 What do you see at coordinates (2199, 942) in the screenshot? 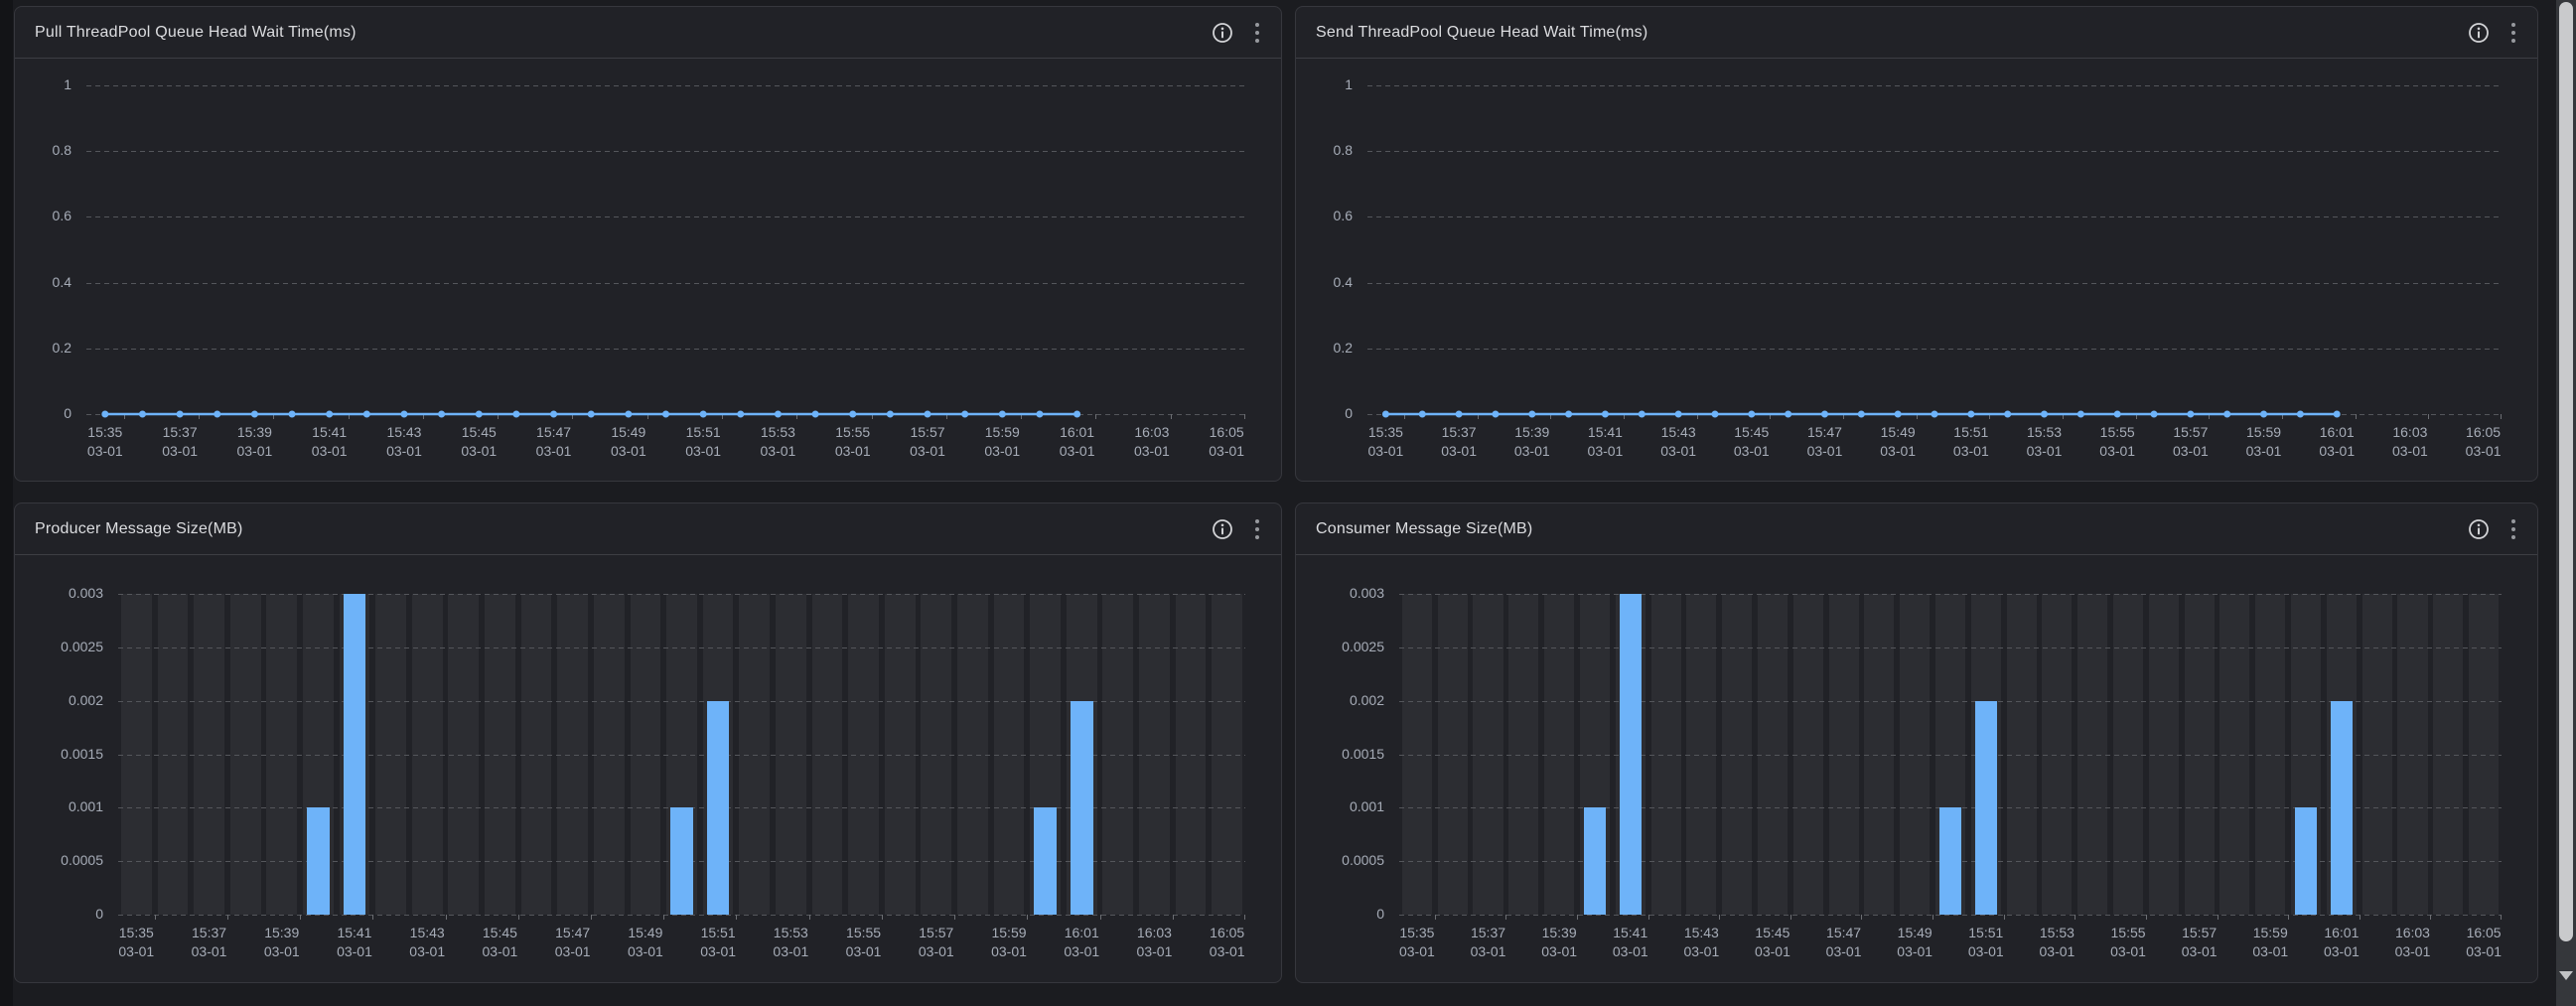
I see `x-axis-label: 15:57 03-01` at bounding box center [2199, 942].